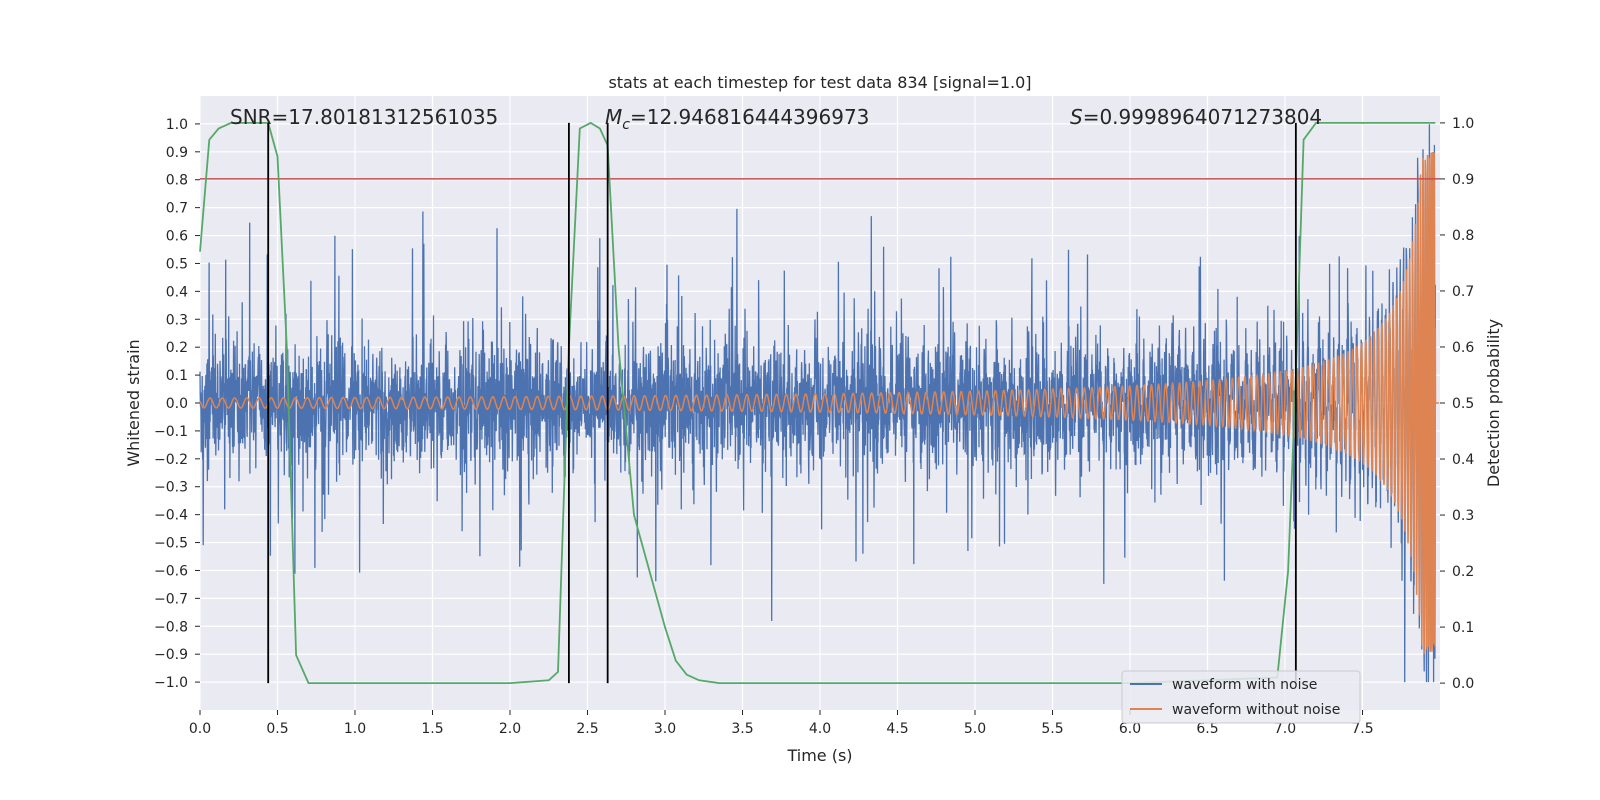 This screenshot has height=800, width=1600. I want to click on y2-tick-label: 0.9, so click(1463, 180).